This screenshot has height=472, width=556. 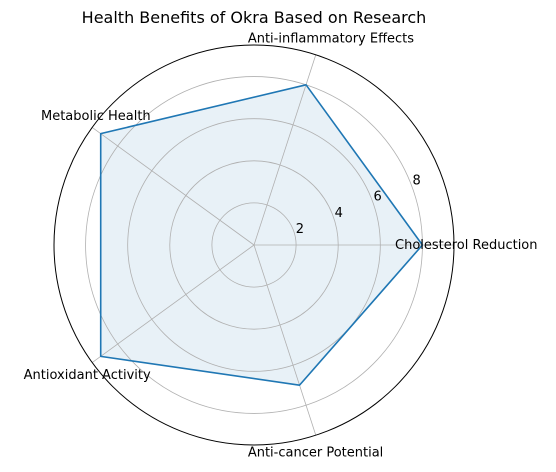 What do you see at coordinates (331, 38) in the screenshot?
I see `axis-label-anti-inflammatory-effects: Anti-inflammatory Effects` at bounding box center [331, 38].